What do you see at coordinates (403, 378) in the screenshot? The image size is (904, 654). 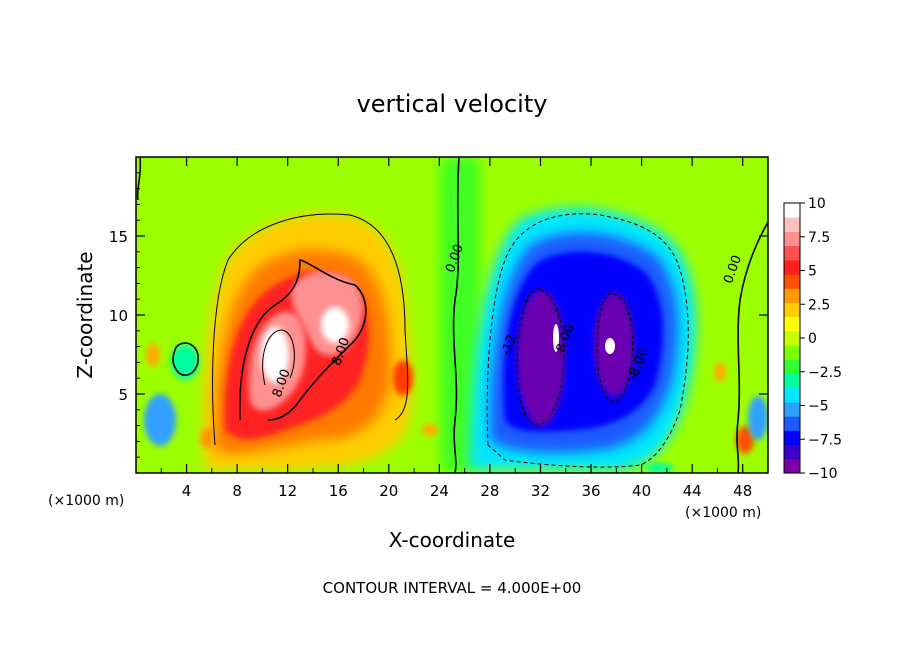 I see `updraft-secondary` at bounding box center [403, 378].